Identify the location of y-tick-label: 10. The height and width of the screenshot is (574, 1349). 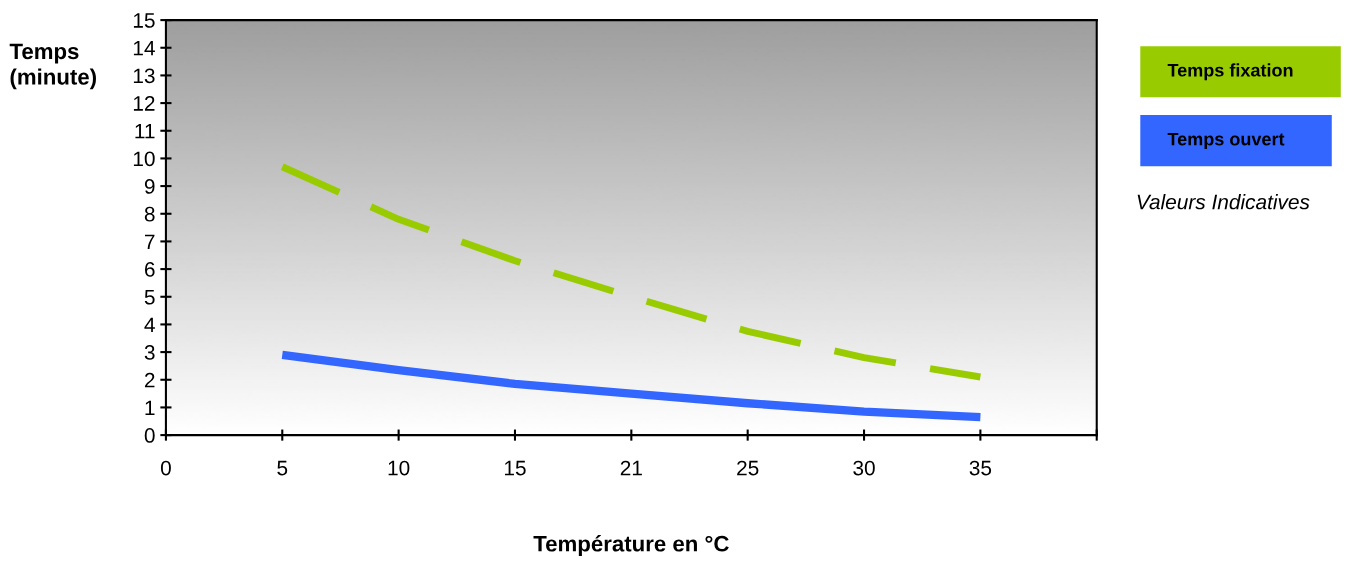
(144, 159).